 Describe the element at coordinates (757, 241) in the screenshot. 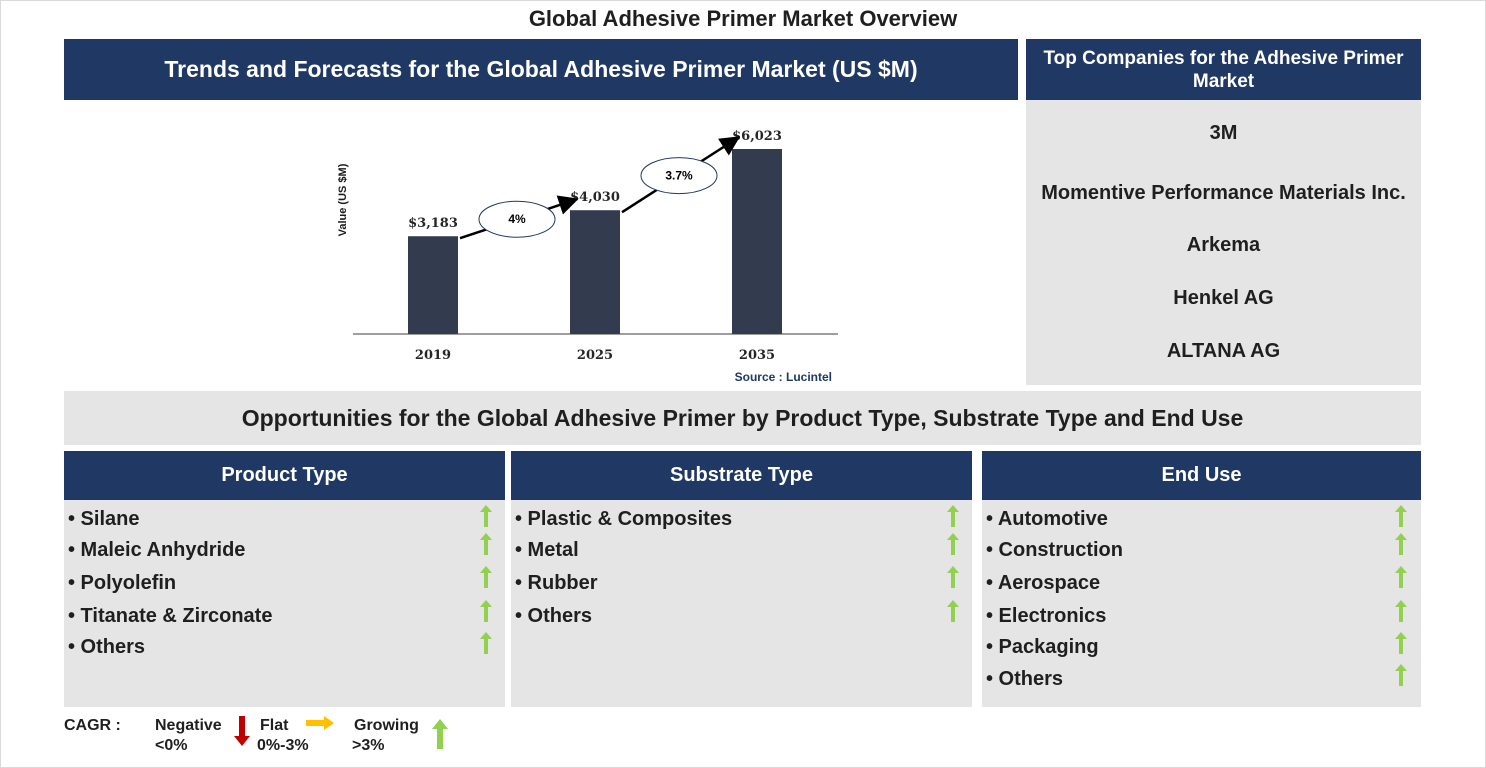

I see `bar-2035` at that location.